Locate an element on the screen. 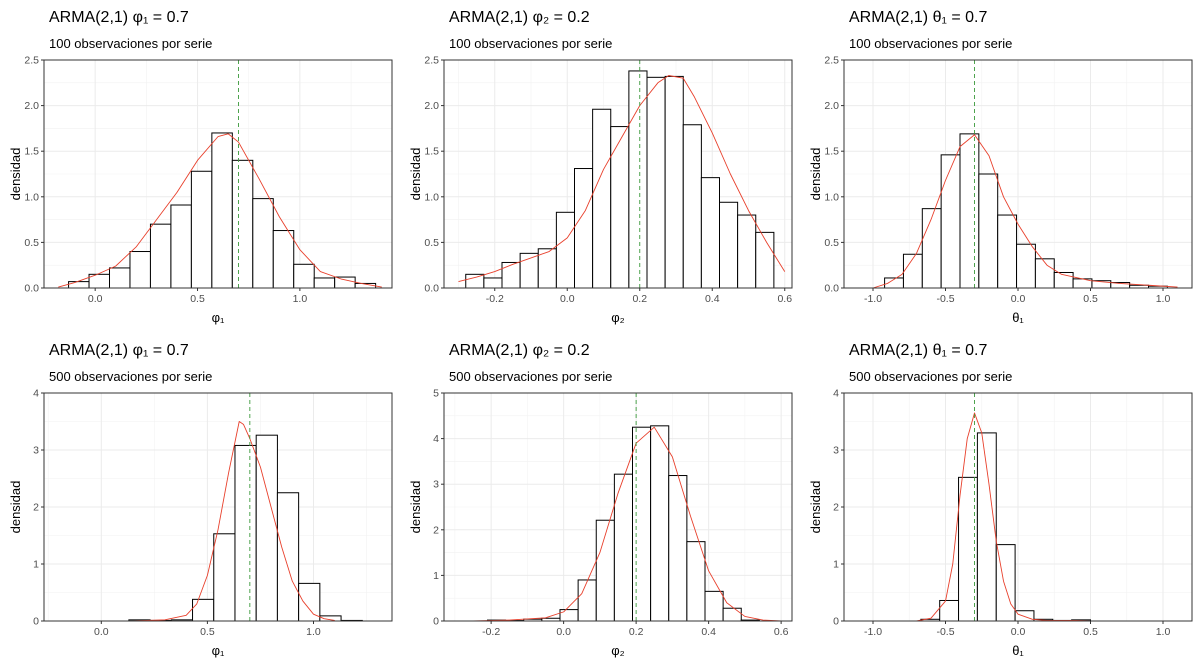 The image size is (1200, 665). y-tick-label: 1.0 is located at coordinates (31, 197).